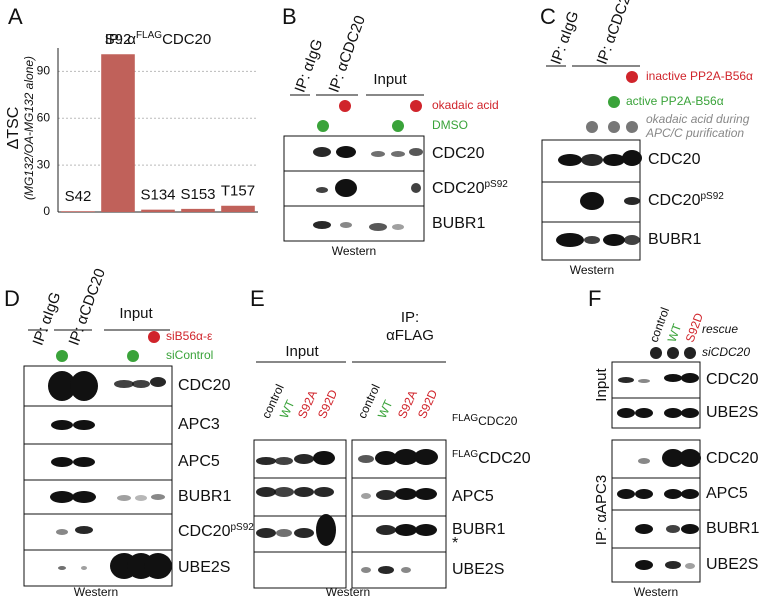  I want to click on panel-letter: B, so click(289, 16).